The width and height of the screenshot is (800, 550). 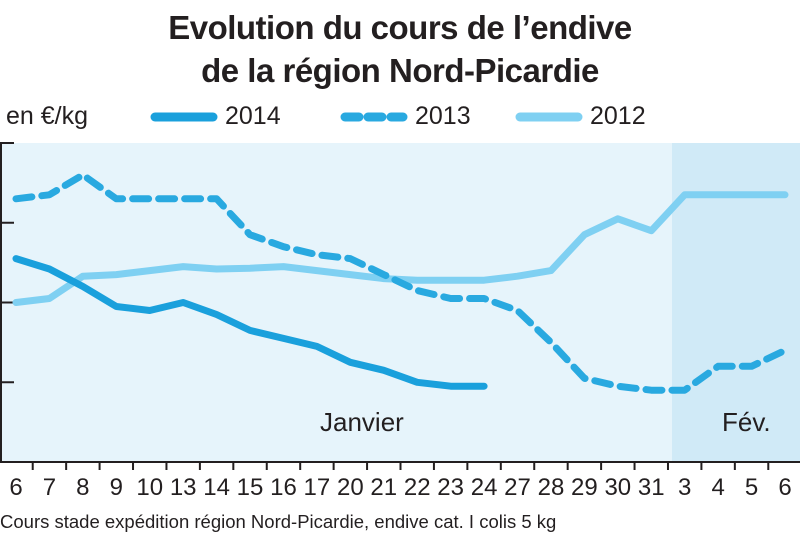 What do you see at coordinates (49, 487) in the screenshot?
I see `x-tick-label: 7` at bounding box center [49, 487].